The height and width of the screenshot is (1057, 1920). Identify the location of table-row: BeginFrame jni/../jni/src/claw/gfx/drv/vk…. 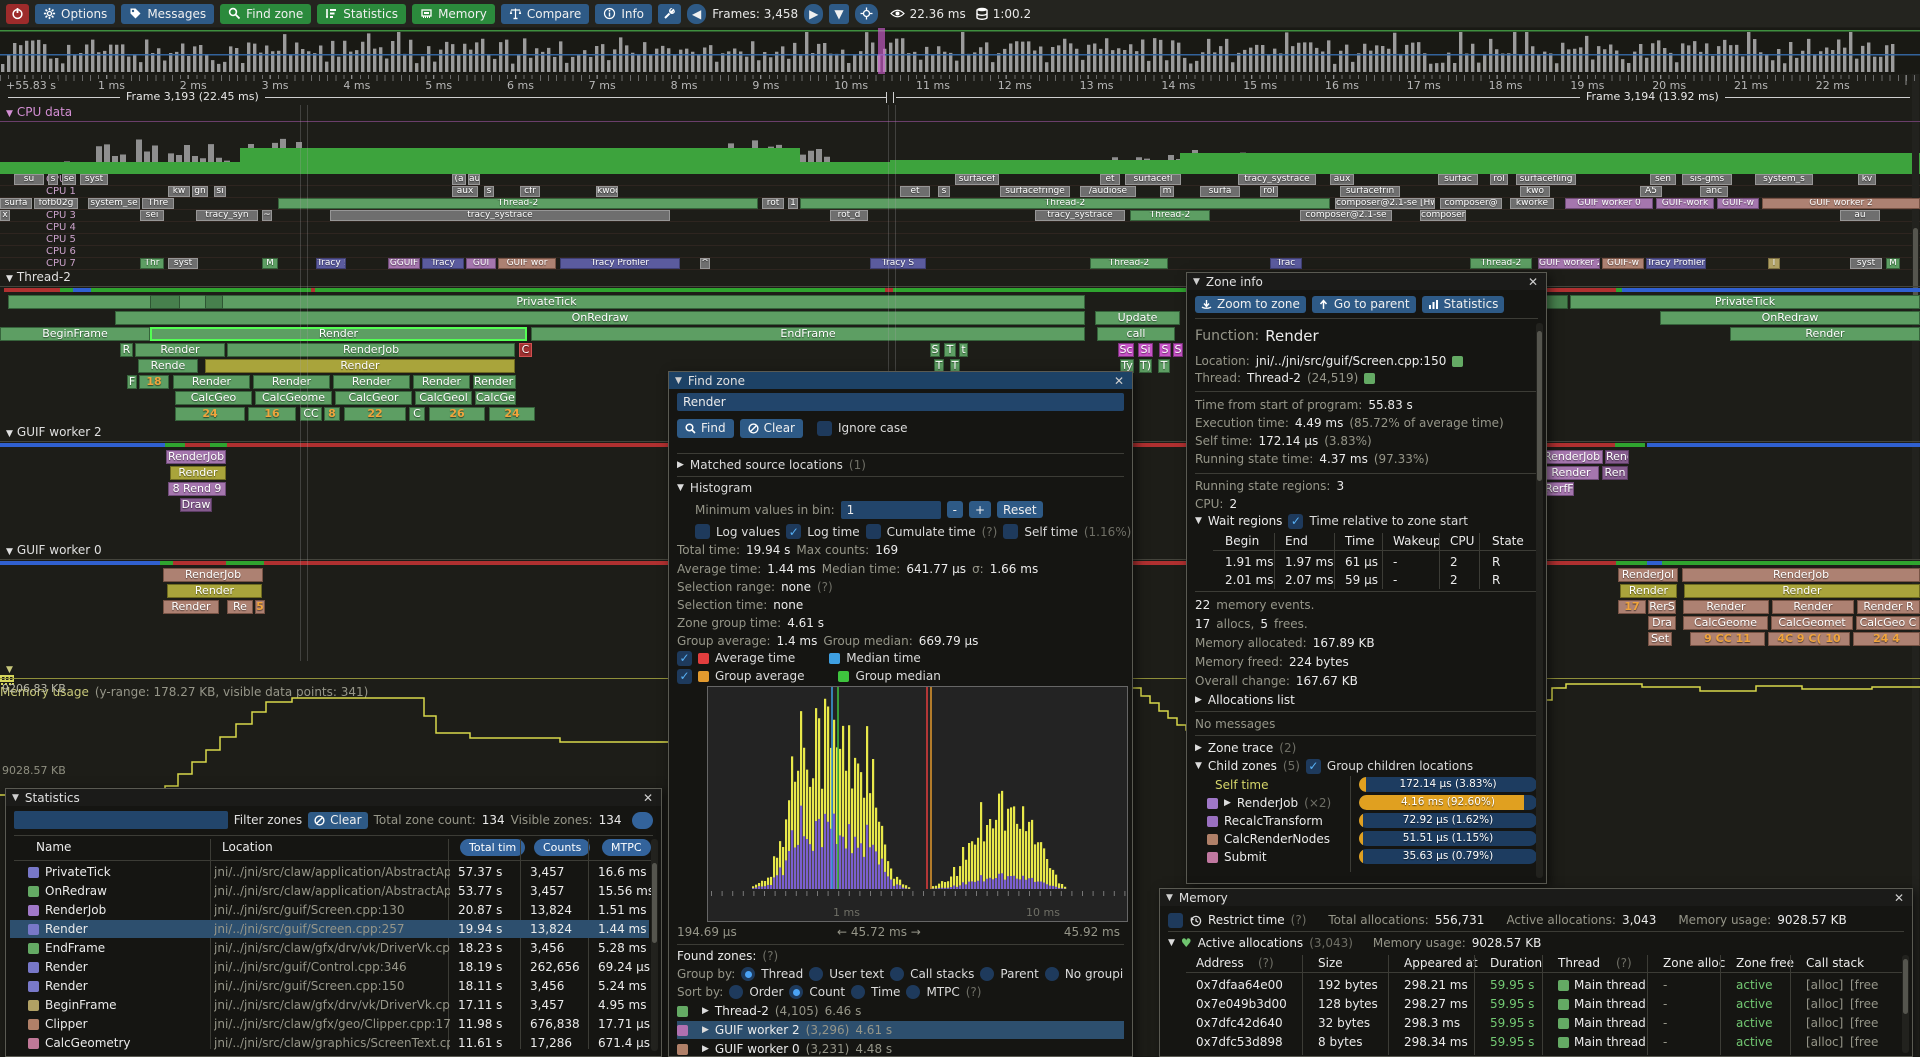
(329, 1005).